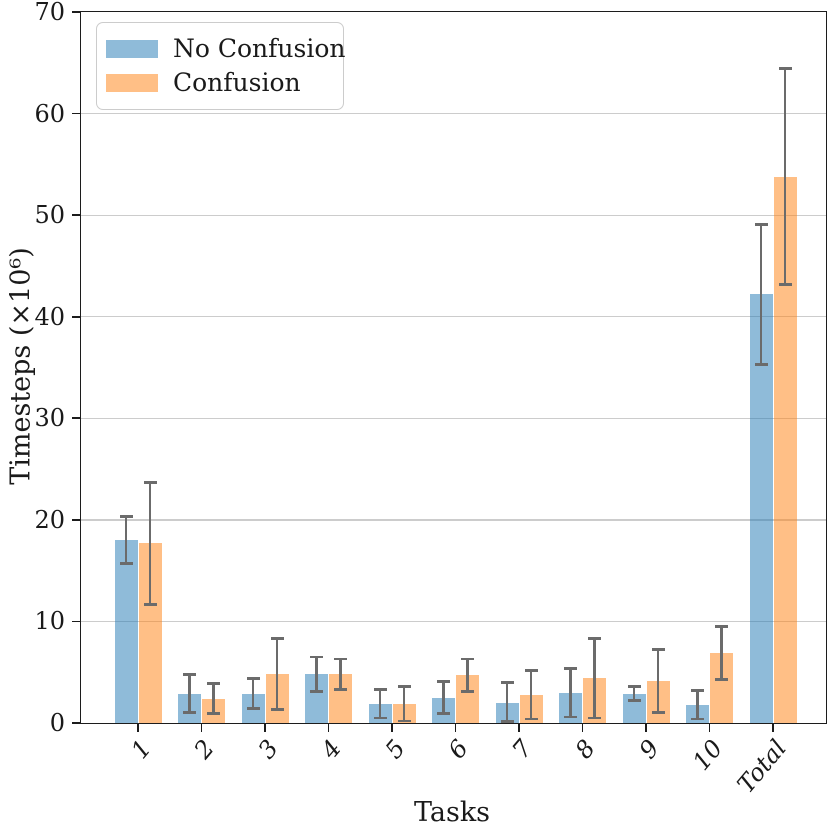  Describe the element at coordinates (49, 316) in the screenshot. I see `y-tick-label: 40` at that location.